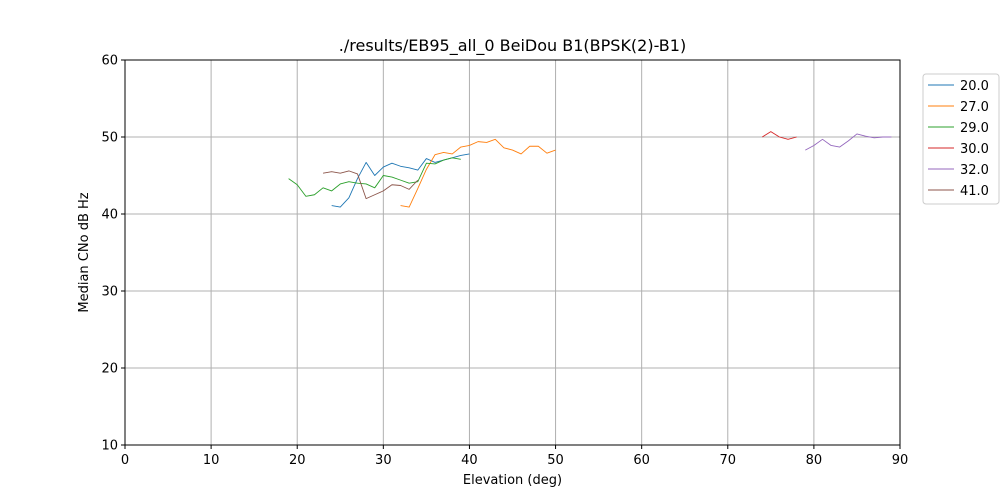  What do you see at coordinates (590, 169) in the screenshot?
I see `series-layer` at bounding box center [590, 169].